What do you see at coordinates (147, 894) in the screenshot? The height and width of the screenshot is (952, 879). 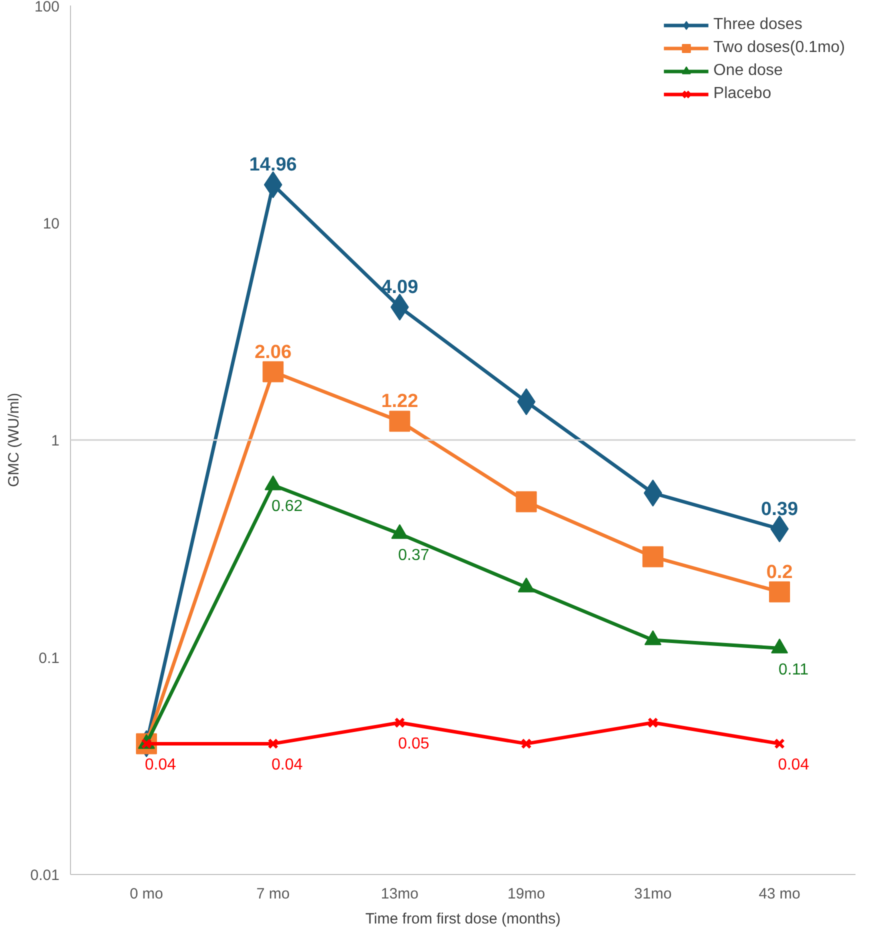 I see `x-tick-label: 0 mo` at bounding box center [147, 894].